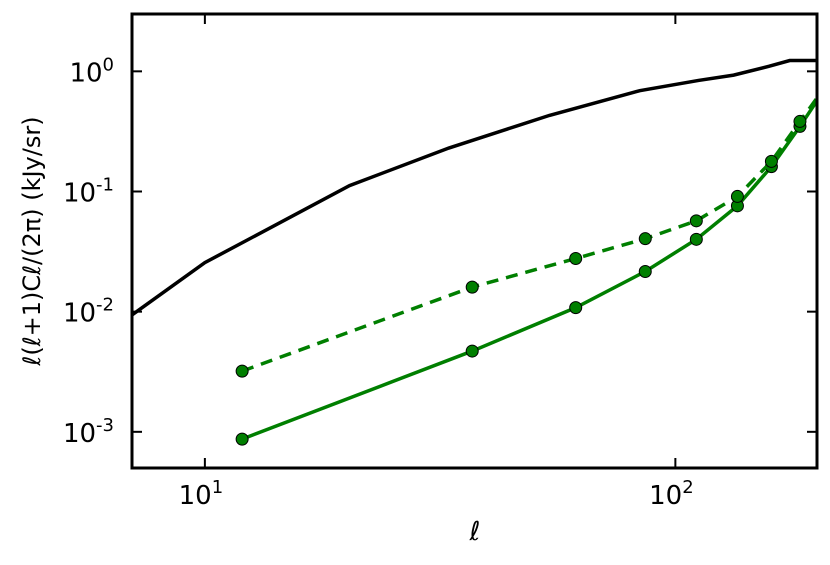  Describe the element at coordinates (217, 487) in the screenshot. I see `tick-exponent: 1` at that location.